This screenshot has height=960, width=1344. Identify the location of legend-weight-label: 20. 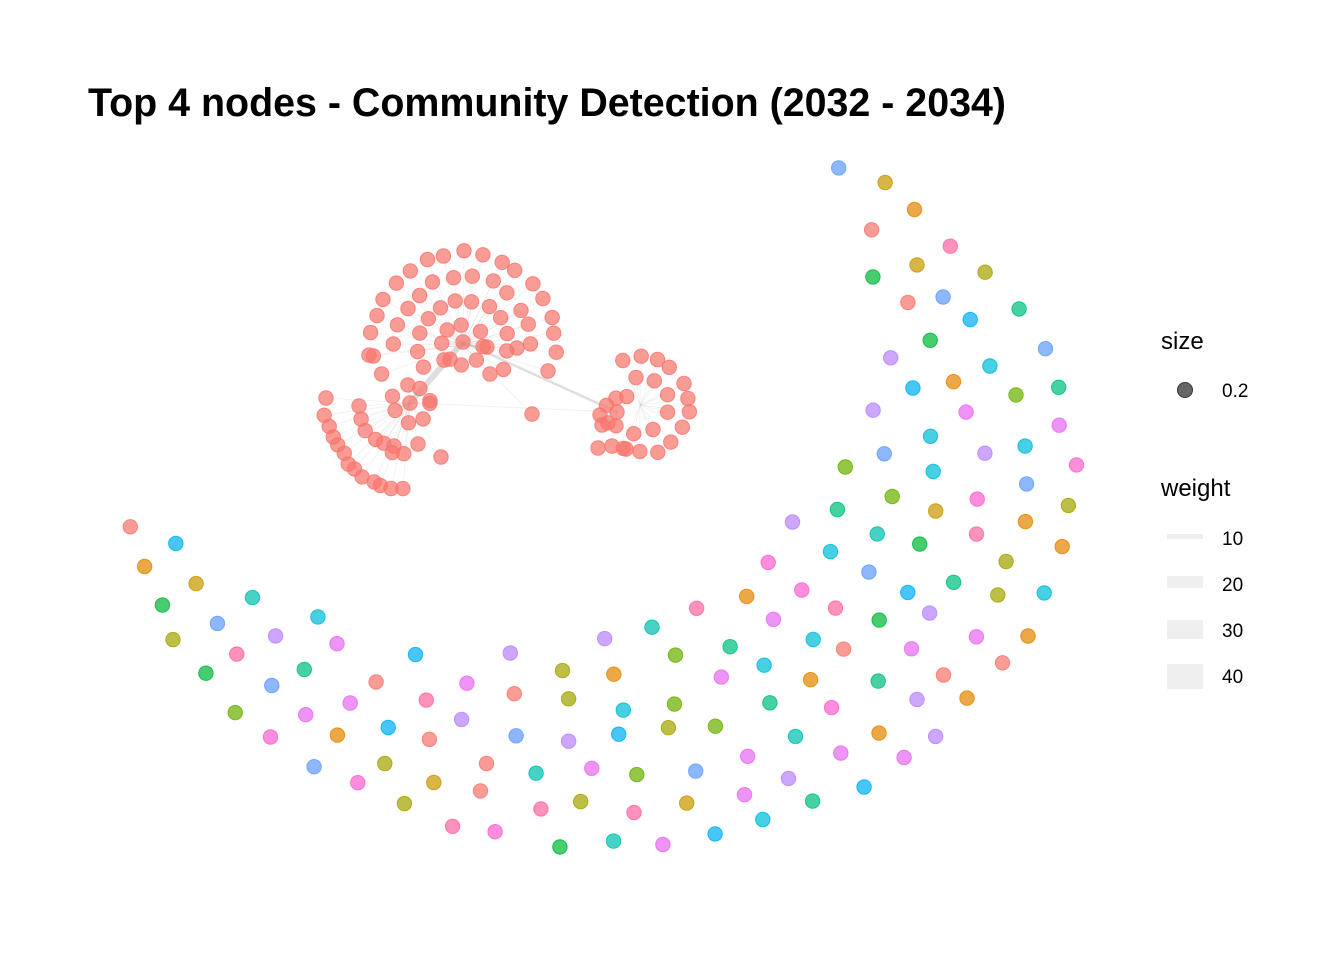
(1232, 585).